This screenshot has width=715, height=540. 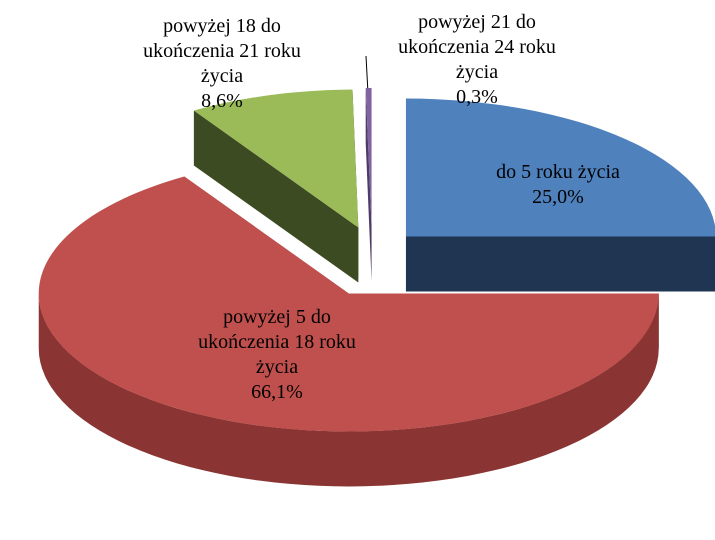 What do you see at coordinates (558, 172) in the screenshot?
I see `category-label: do 5 roku życia` at bounding box center [558, 172].